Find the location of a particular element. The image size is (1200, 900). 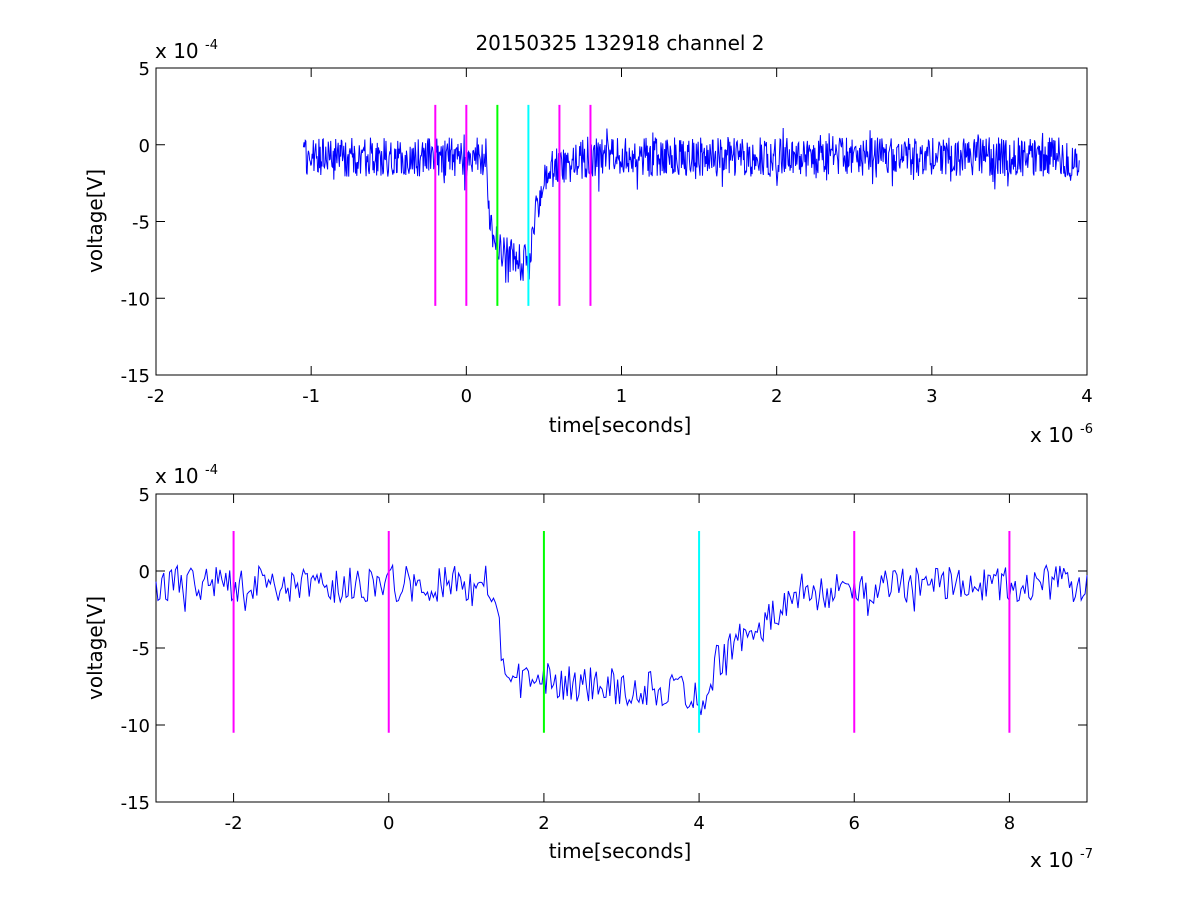

x-exponent-label-top: x 10 -6 is located at coordinates (1061, 434).